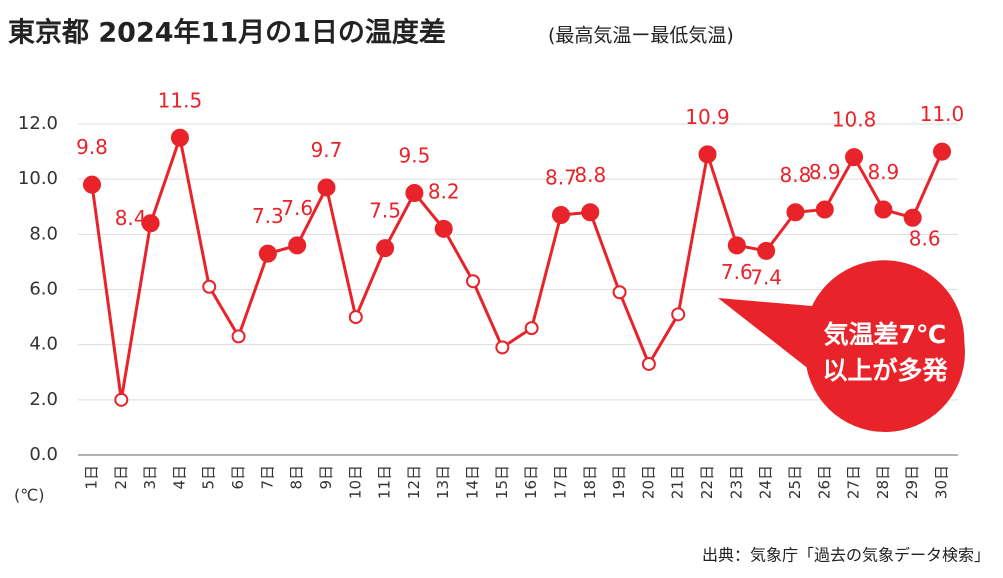 The width and height of the screenshot is (1003, 578). What do you see at coordinates (912, 482) in the screenshot?
I see `x-tick-label: 29日` at bounding box center [912, 482].